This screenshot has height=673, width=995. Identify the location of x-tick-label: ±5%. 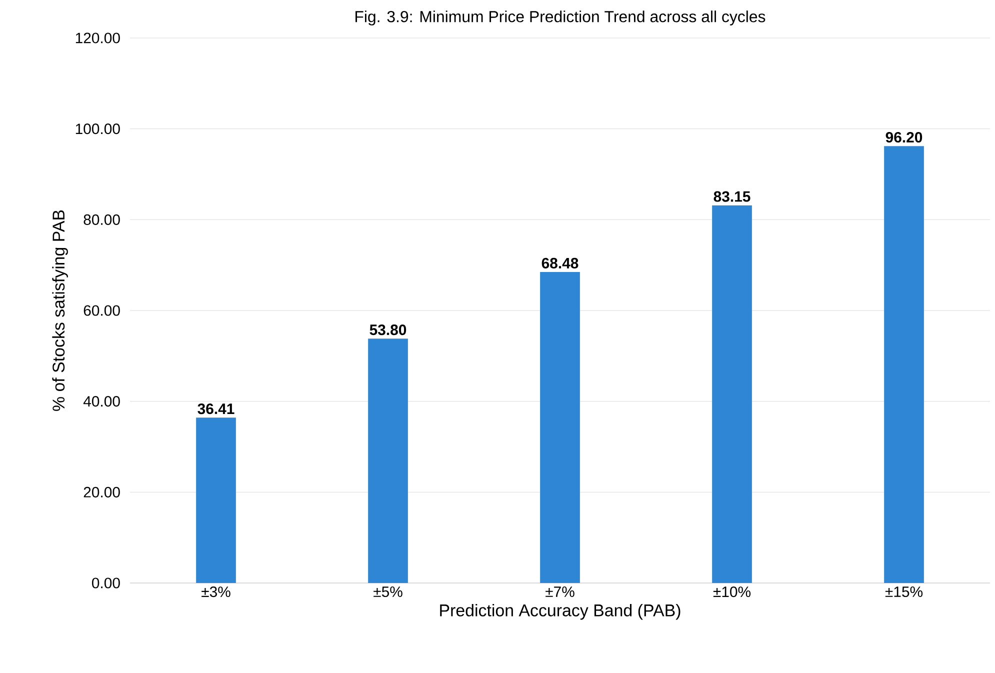
(388, 592).